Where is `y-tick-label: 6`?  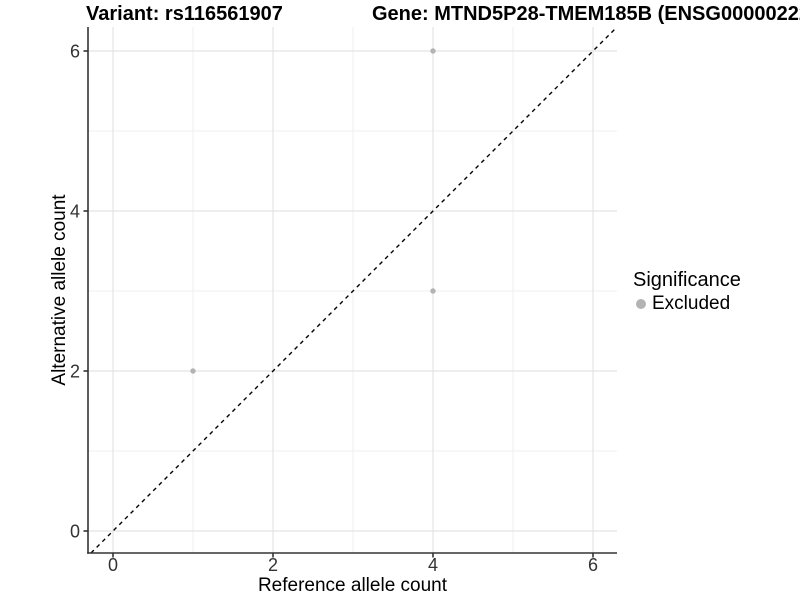
y-tick-label: 6 is located at coordinates (75, 52).